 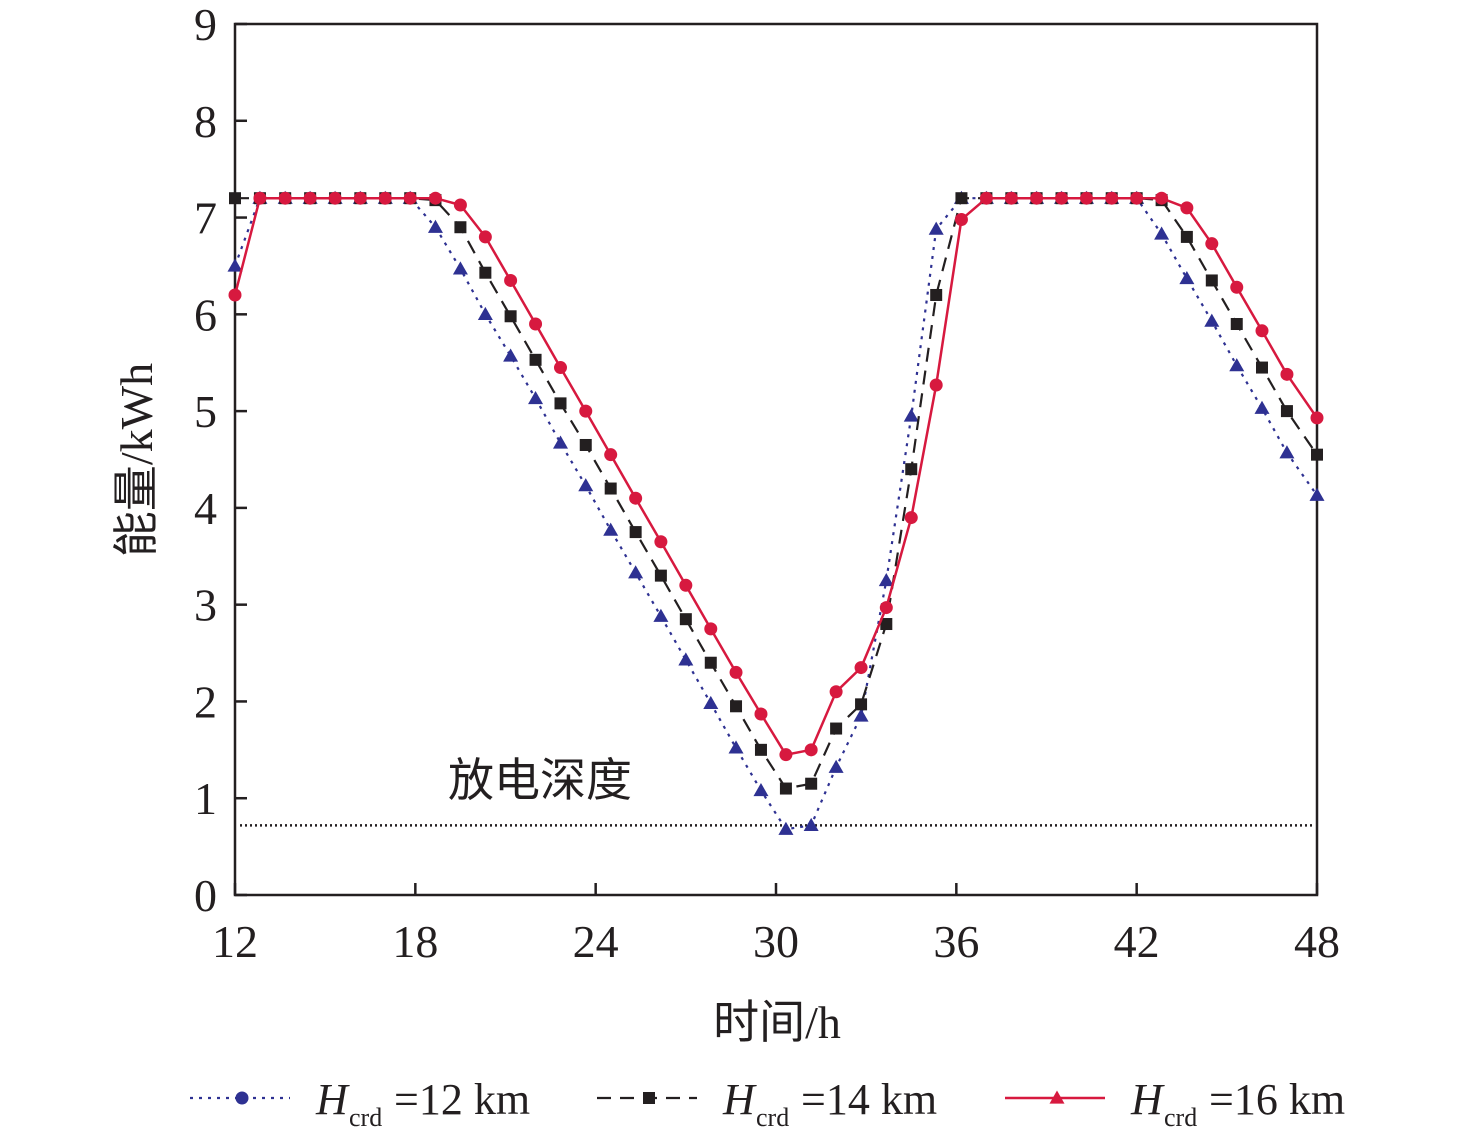 What do you see at coordinates (205, 121) in the screenshot?
I see `y-tick-label: 8` at bounding box center [205, 121].